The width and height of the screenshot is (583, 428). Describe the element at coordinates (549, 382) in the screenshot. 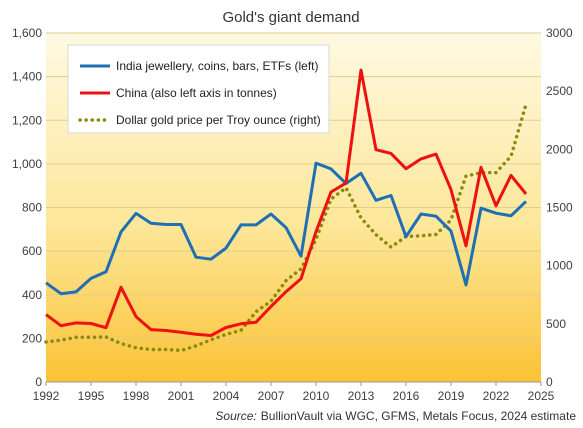

I see `y-right-tick-label: 0` at that location.